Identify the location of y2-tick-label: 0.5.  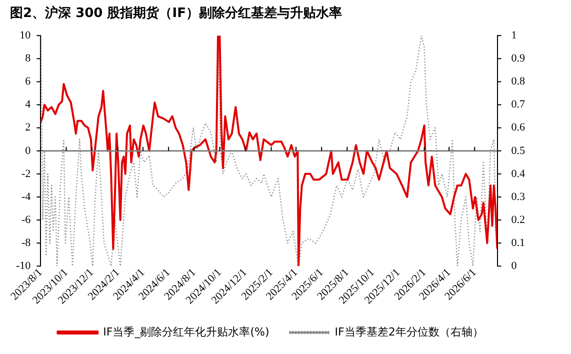
(518, 150).